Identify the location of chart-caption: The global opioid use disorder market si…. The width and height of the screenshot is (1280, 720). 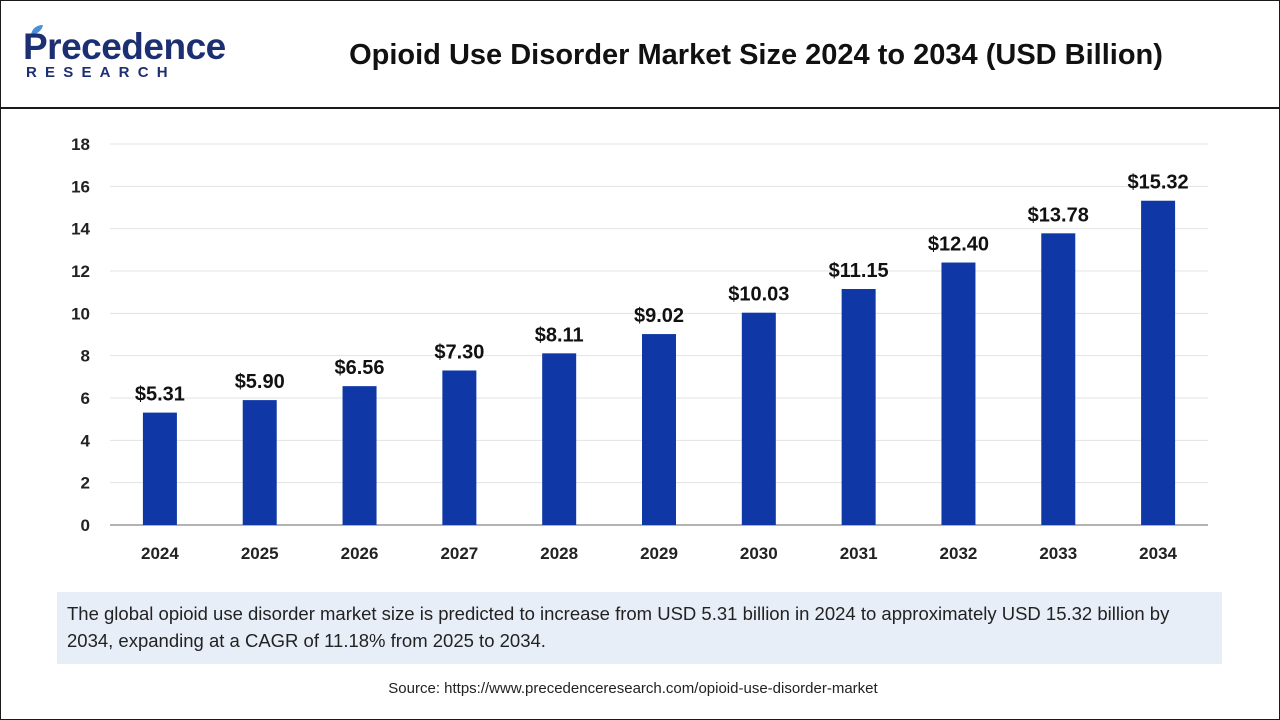
(639, 628).